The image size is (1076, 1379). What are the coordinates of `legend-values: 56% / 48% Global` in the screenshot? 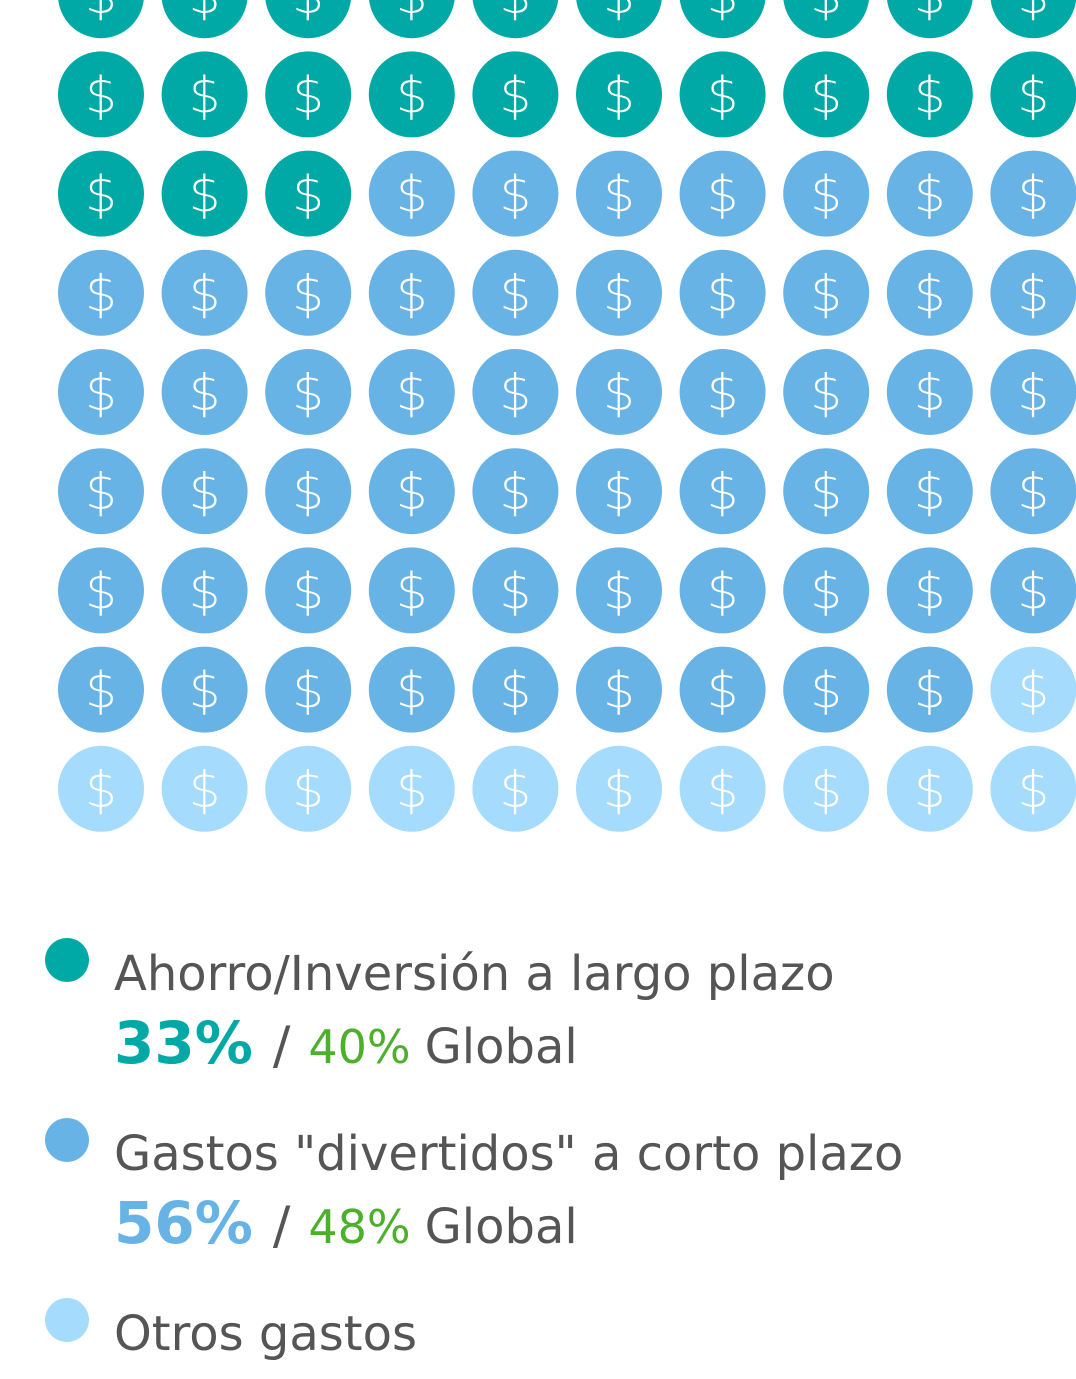 It's located at (346, 1223).